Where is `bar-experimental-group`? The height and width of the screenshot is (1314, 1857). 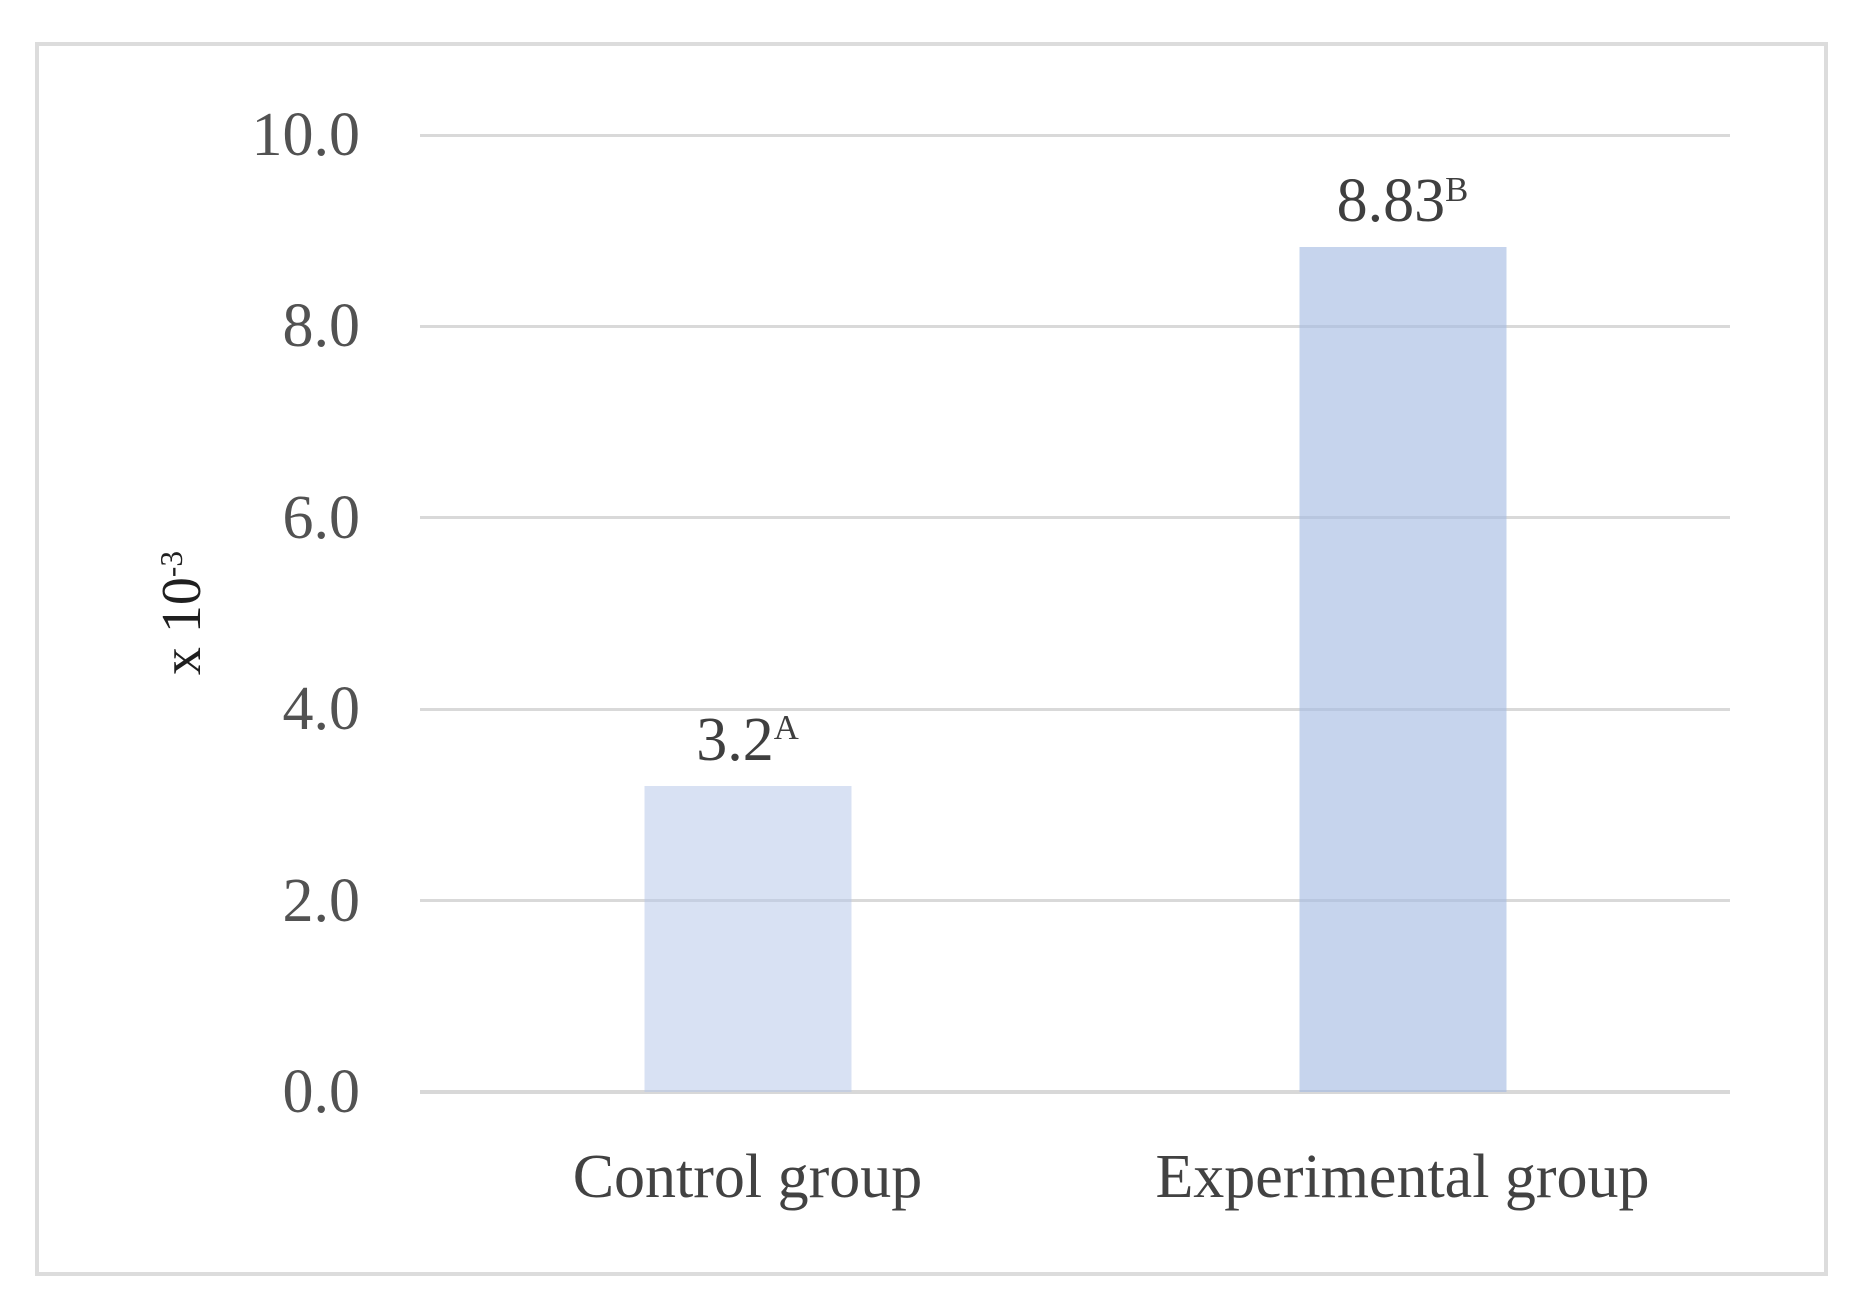 bar-experimental-group is located at coordinates (1402, 669).